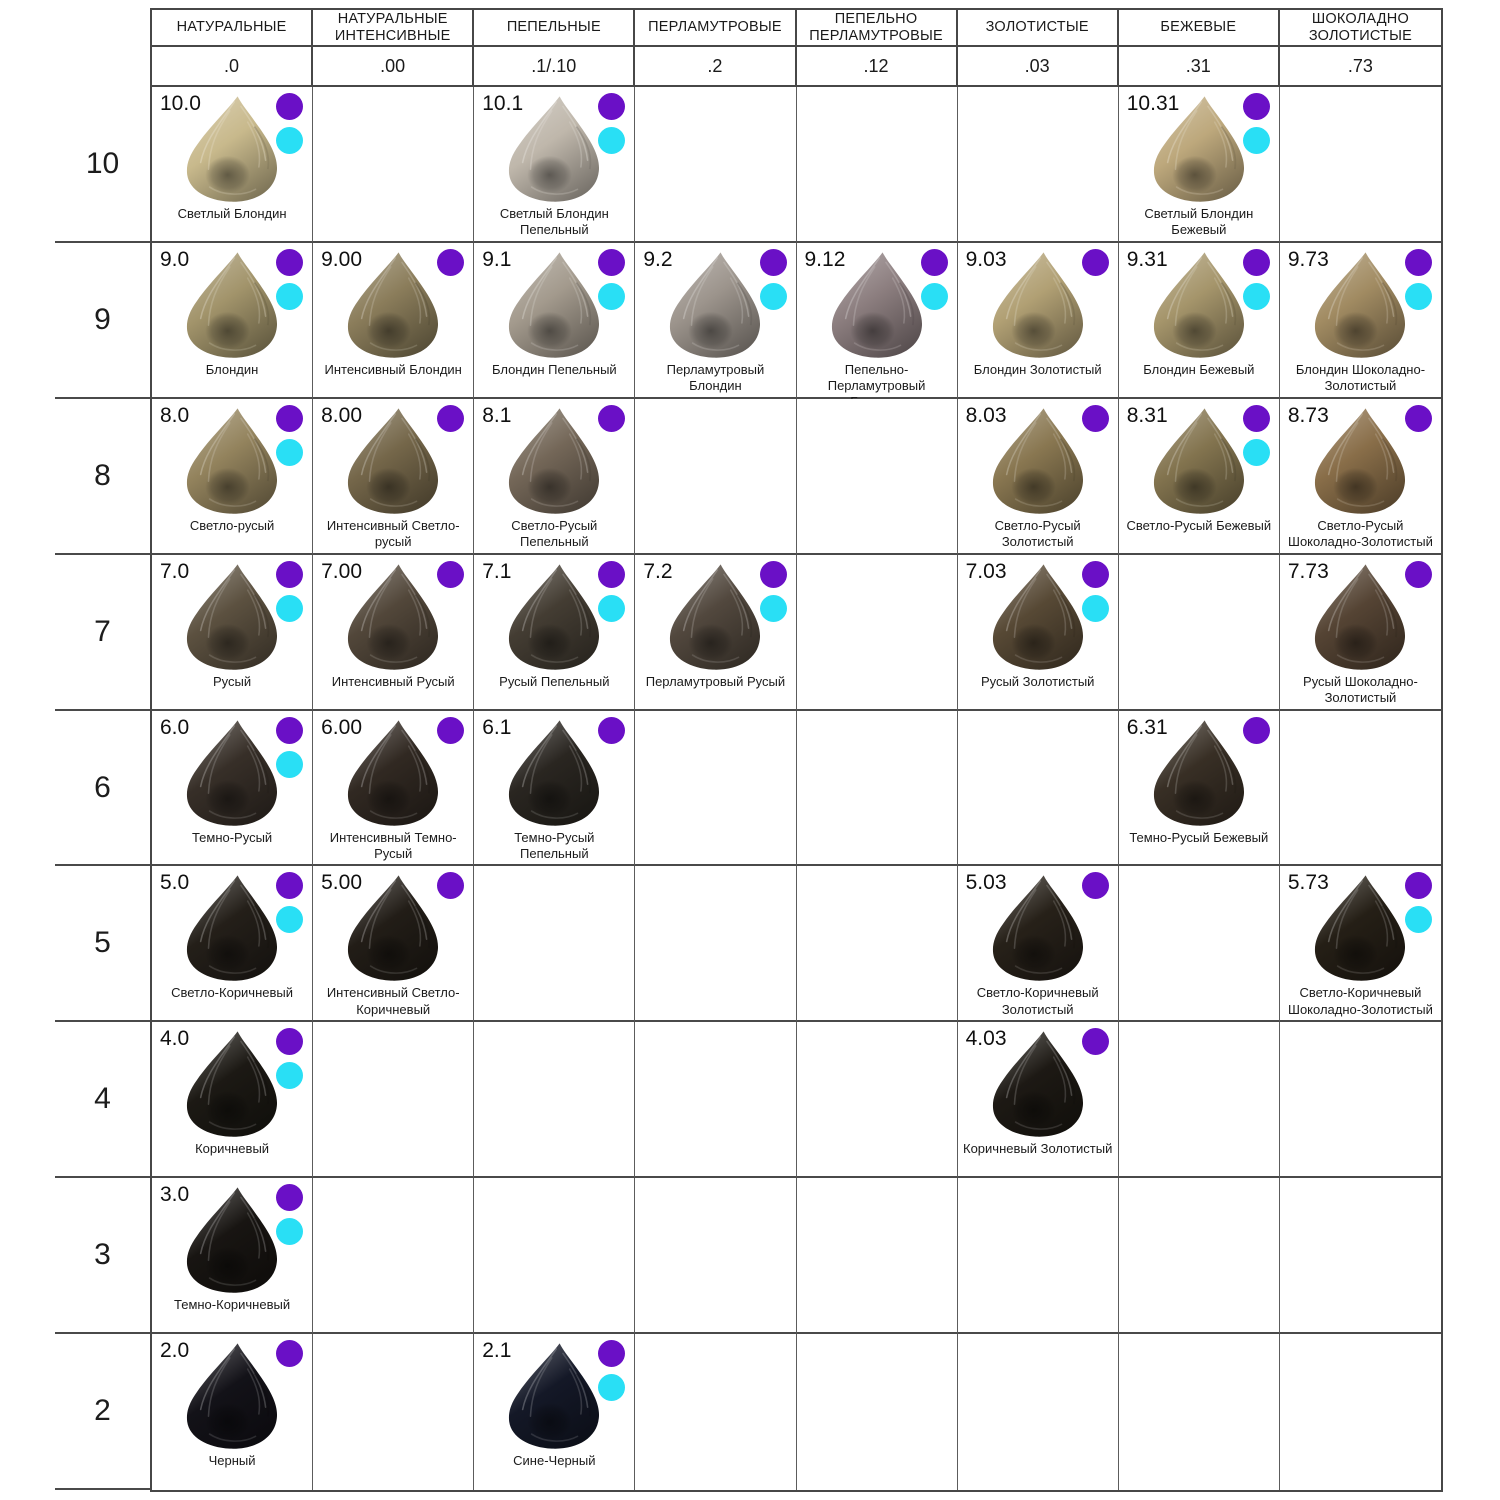 The image size is (1500, 1500). What do you see at coordinates (102, 1100) in the screenshot?
I see `row-level: 4` at bounding box center [102, 1100].